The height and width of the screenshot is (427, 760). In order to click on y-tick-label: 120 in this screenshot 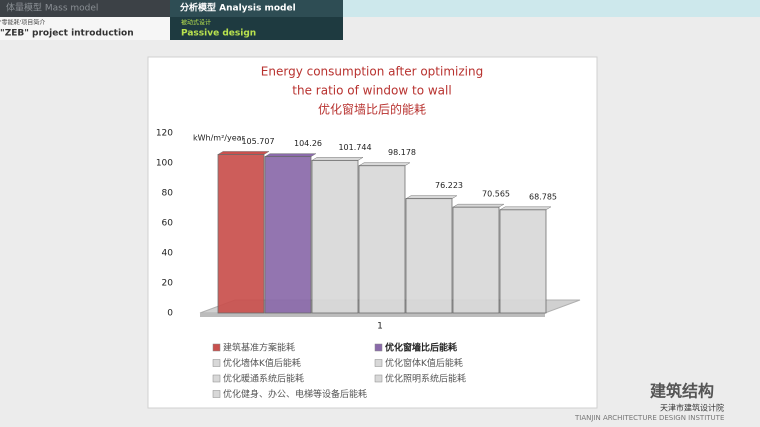, I will do `click(164, 134)`.